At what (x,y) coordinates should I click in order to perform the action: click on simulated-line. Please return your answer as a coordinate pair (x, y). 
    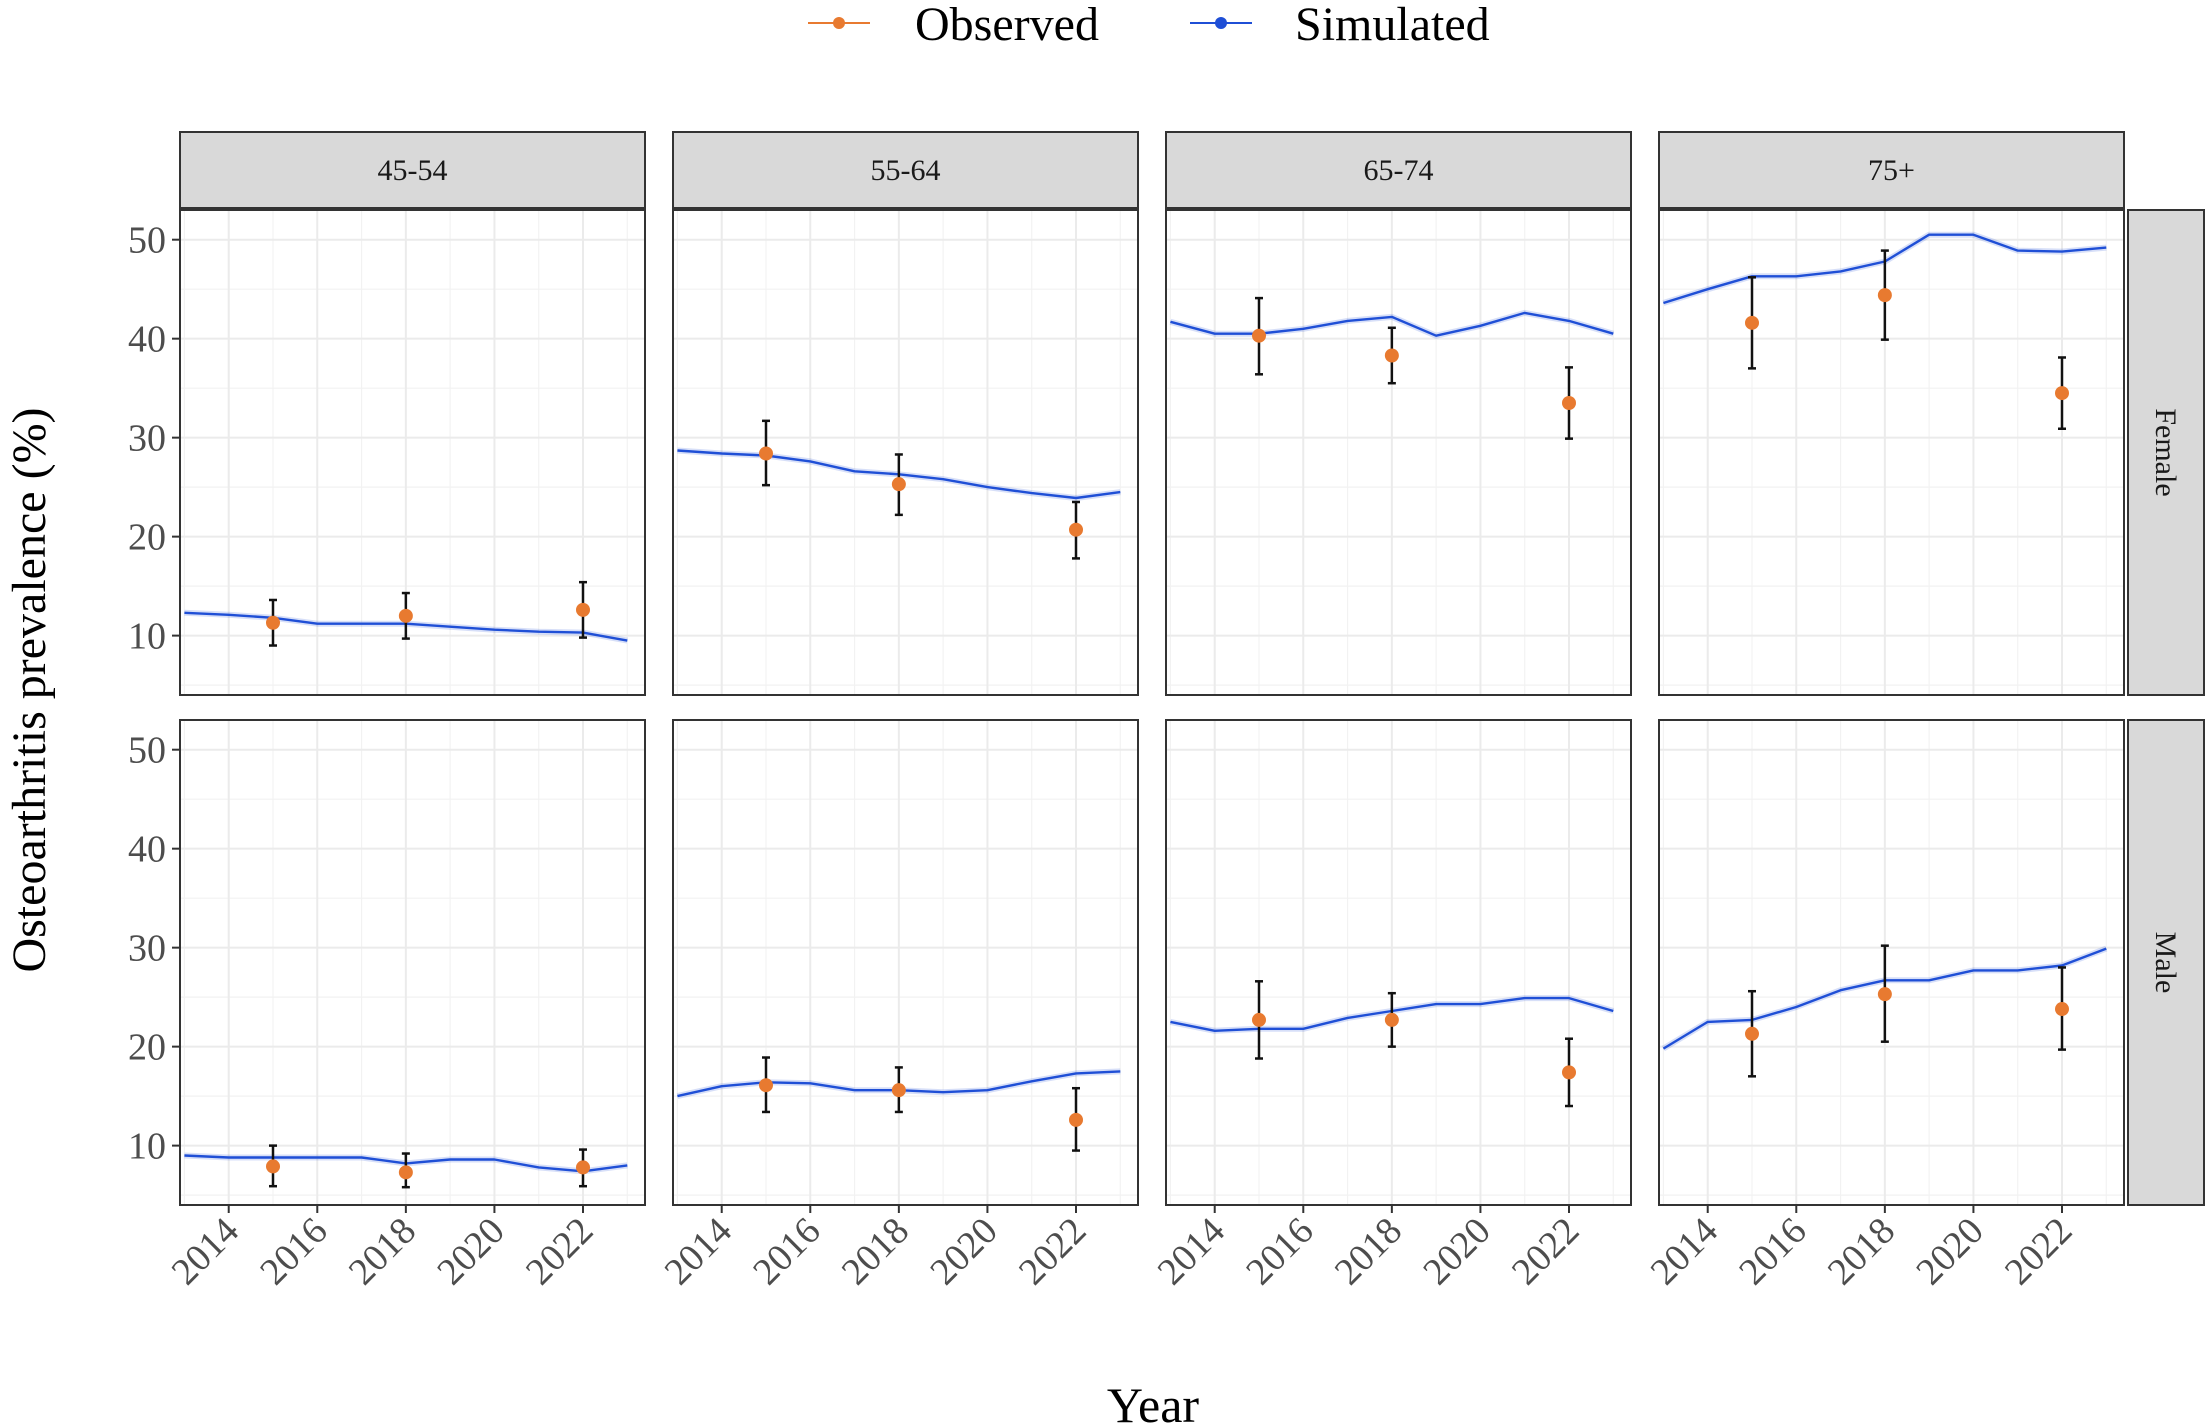
    Looking at the image, I should click on (1392, 324).